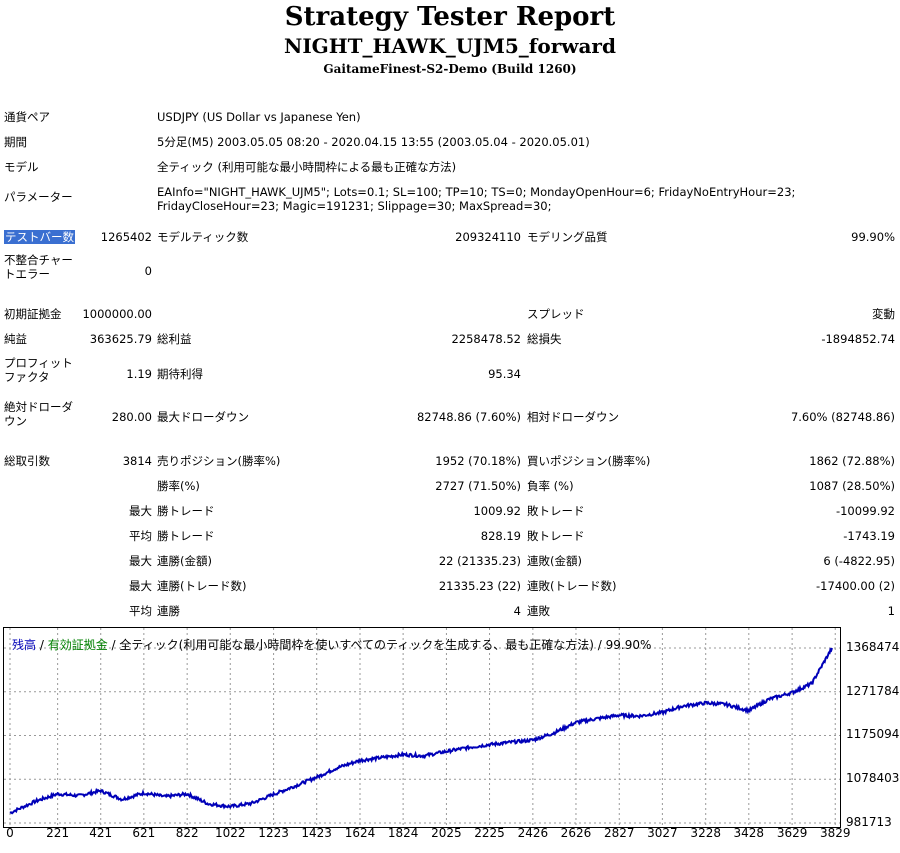  Describe the element at coordinates (554, 561) in the screenshot. I see `cons-losses-money-label: 連敗(金額)` at that location.